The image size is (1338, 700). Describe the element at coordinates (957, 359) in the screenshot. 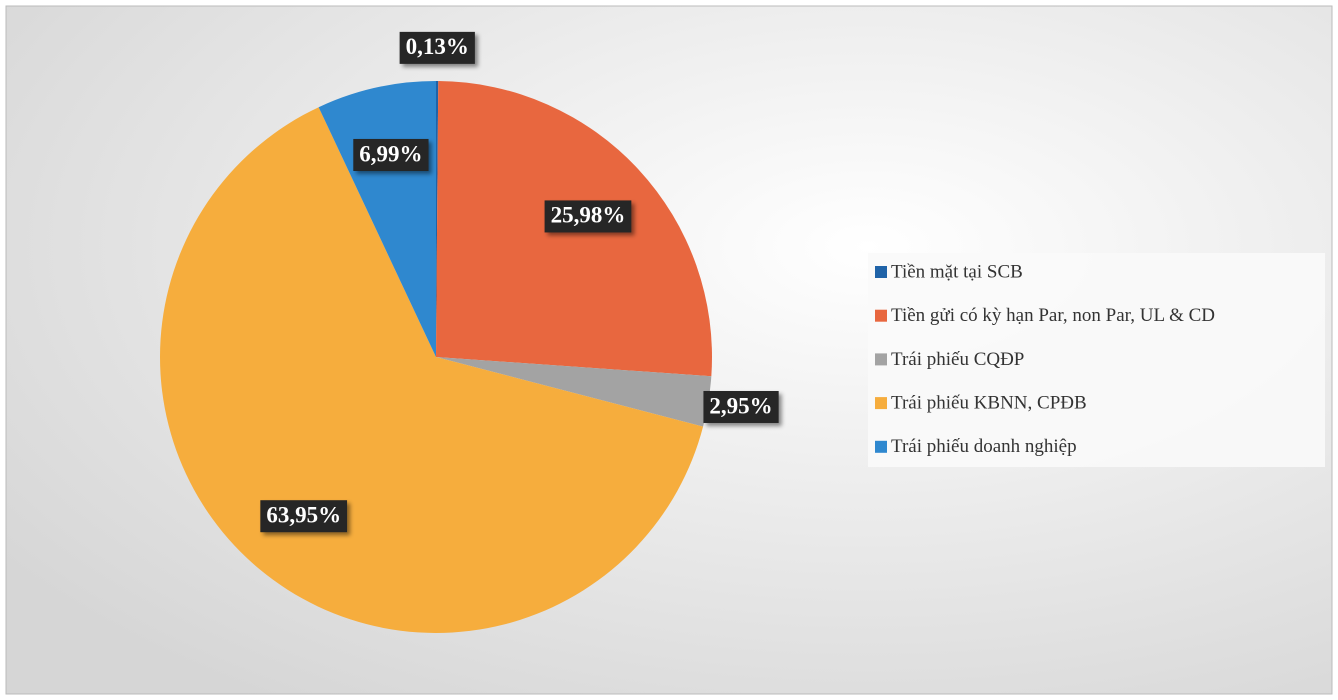

I see `legend-label: Trái phiếu CQĐP` at that location.